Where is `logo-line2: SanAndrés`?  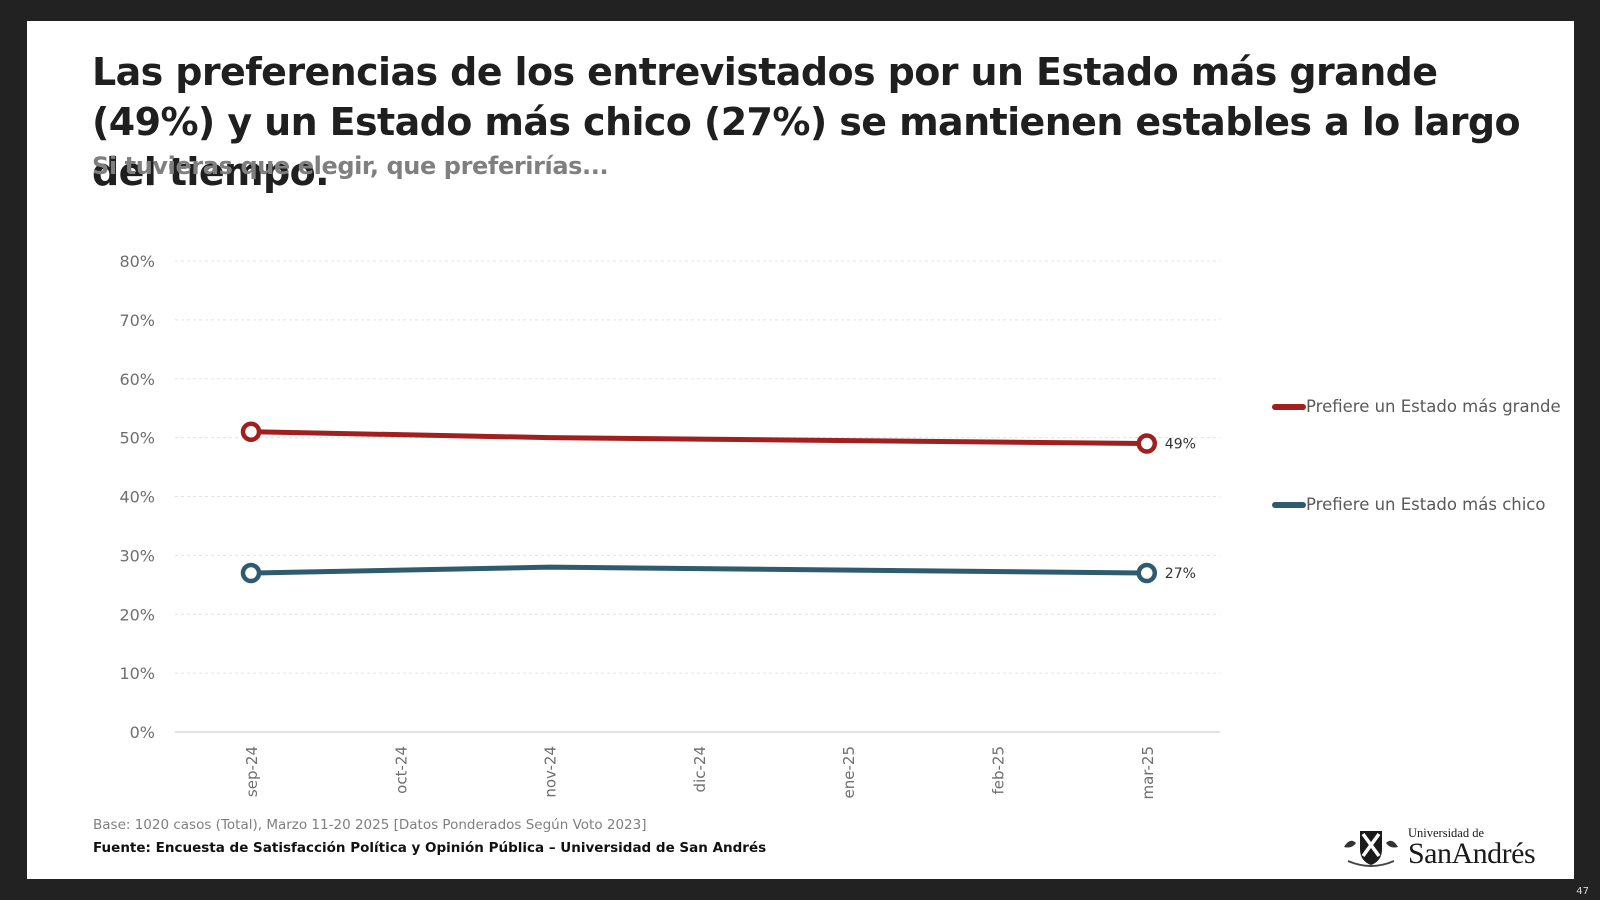
logo-line2: SanAndrés is located at coordinates (1472, 853).